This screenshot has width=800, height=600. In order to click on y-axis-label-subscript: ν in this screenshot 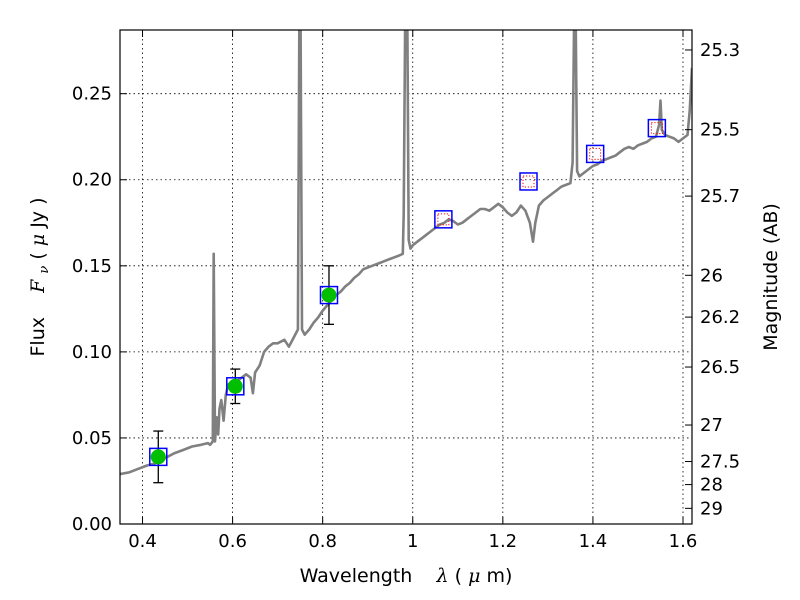, I will do `click(44, 270)`.